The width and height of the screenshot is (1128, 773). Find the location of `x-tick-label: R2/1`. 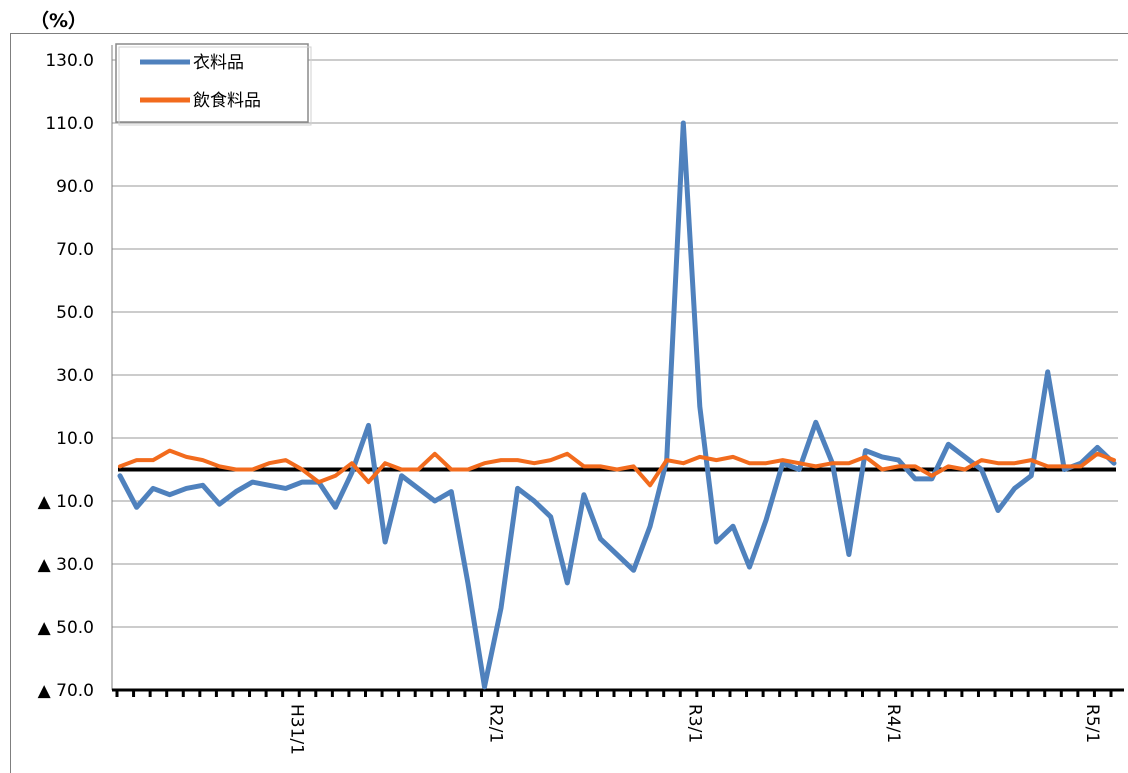

x-tick-label: R2/1 is located at coordinates (495, 723).